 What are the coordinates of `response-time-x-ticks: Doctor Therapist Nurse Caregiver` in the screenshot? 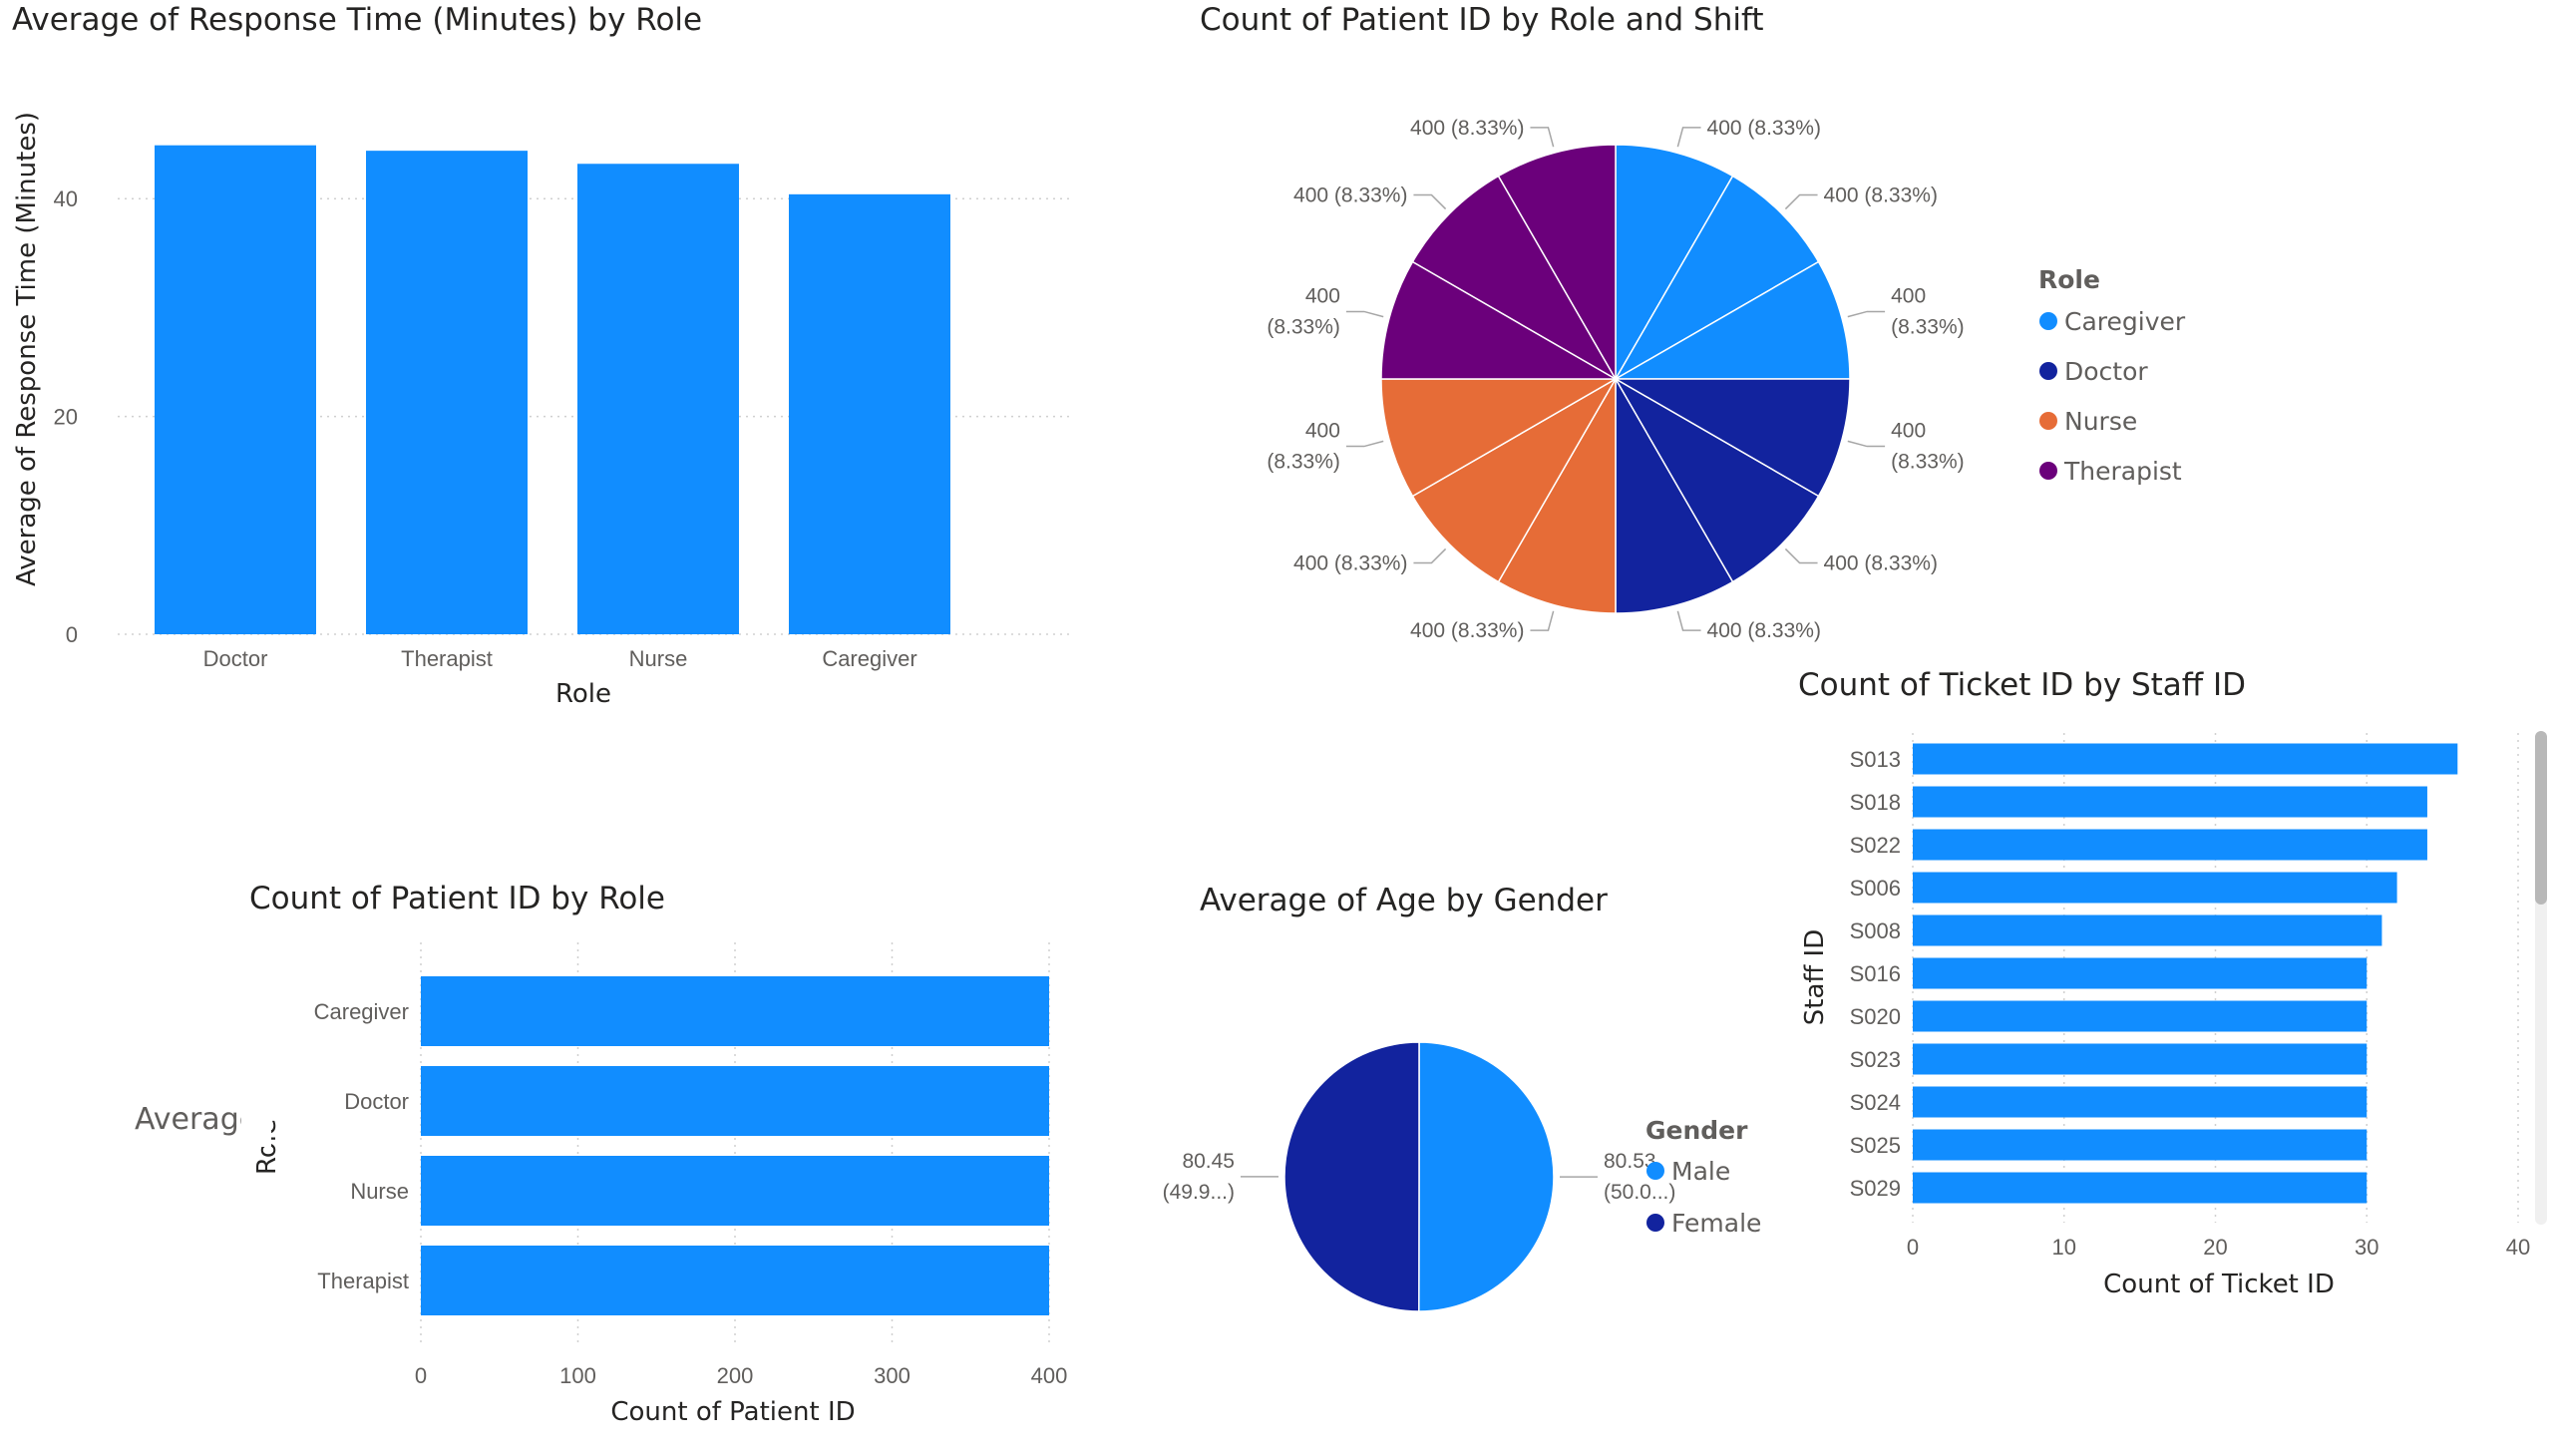 It's located at (560, 659).